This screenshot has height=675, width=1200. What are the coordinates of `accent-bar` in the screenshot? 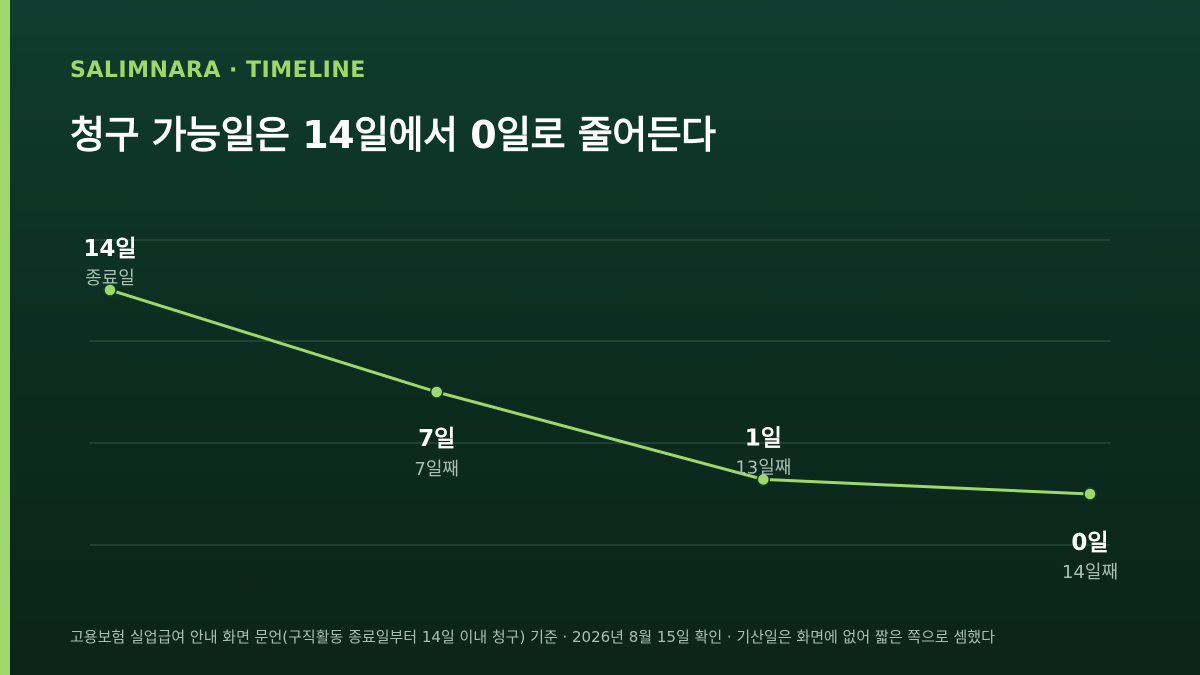 It's located at (5, 337).